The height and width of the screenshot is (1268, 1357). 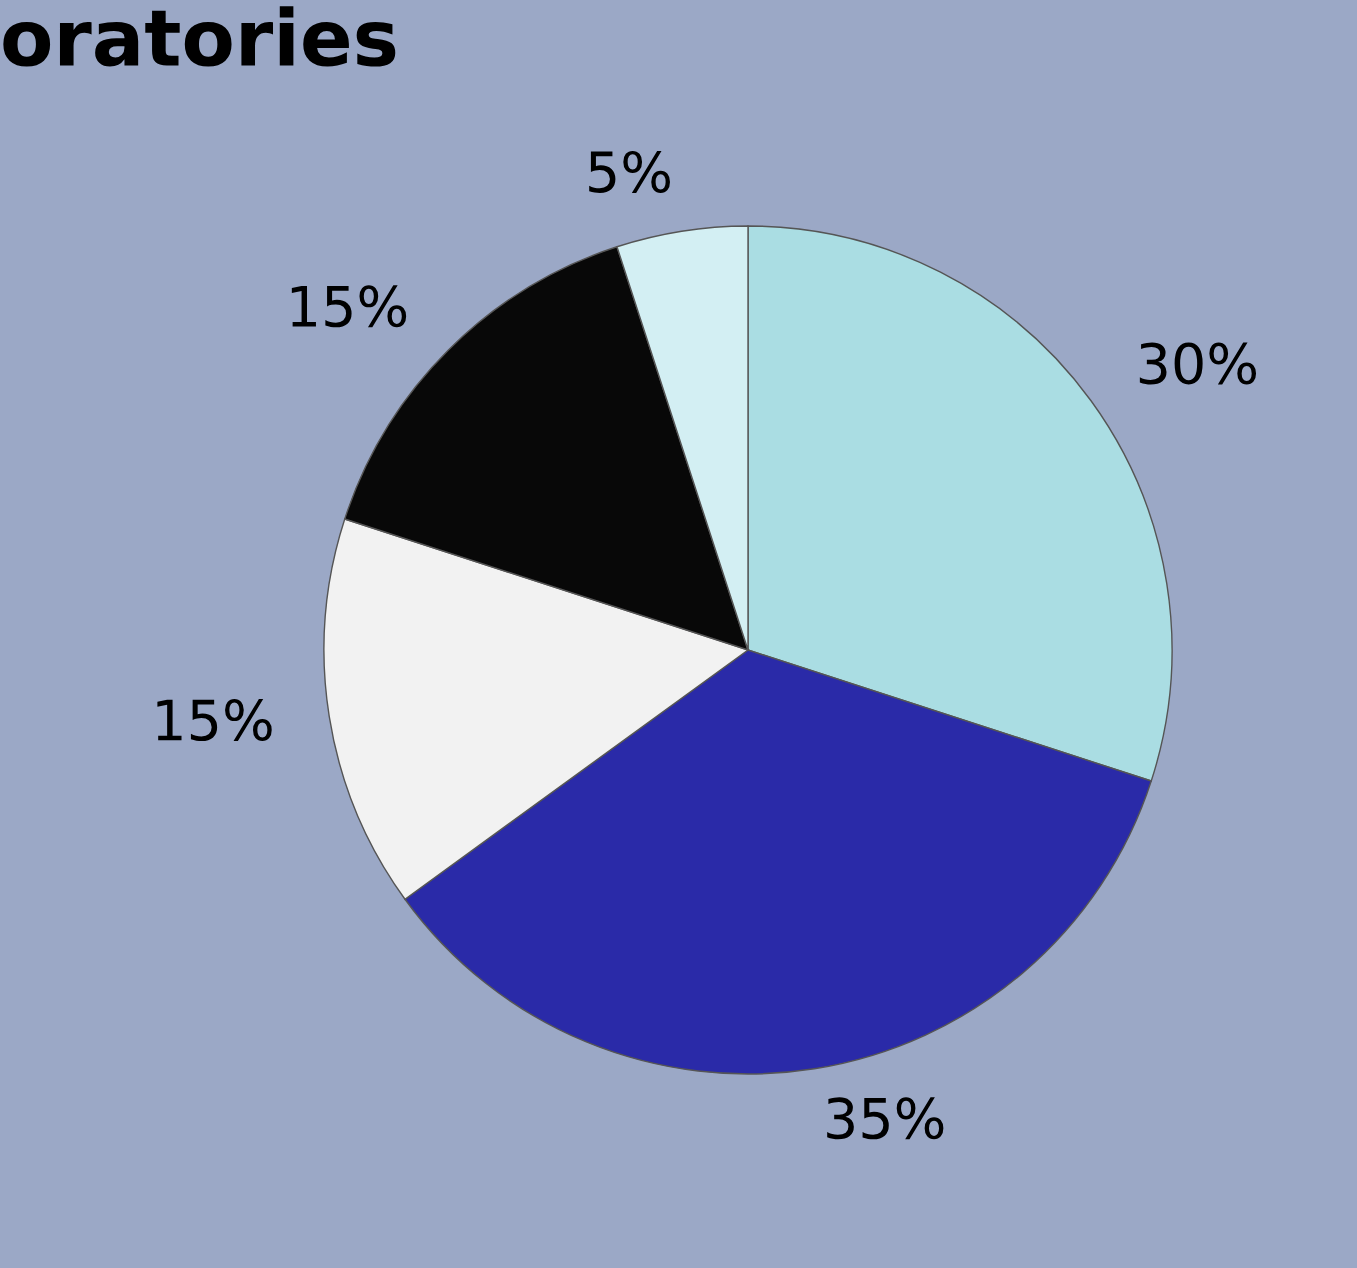 What do you see at coordinates (629, 171) in the screenshot?
I see `data-label: 5%` at bounding box center [629, 171].